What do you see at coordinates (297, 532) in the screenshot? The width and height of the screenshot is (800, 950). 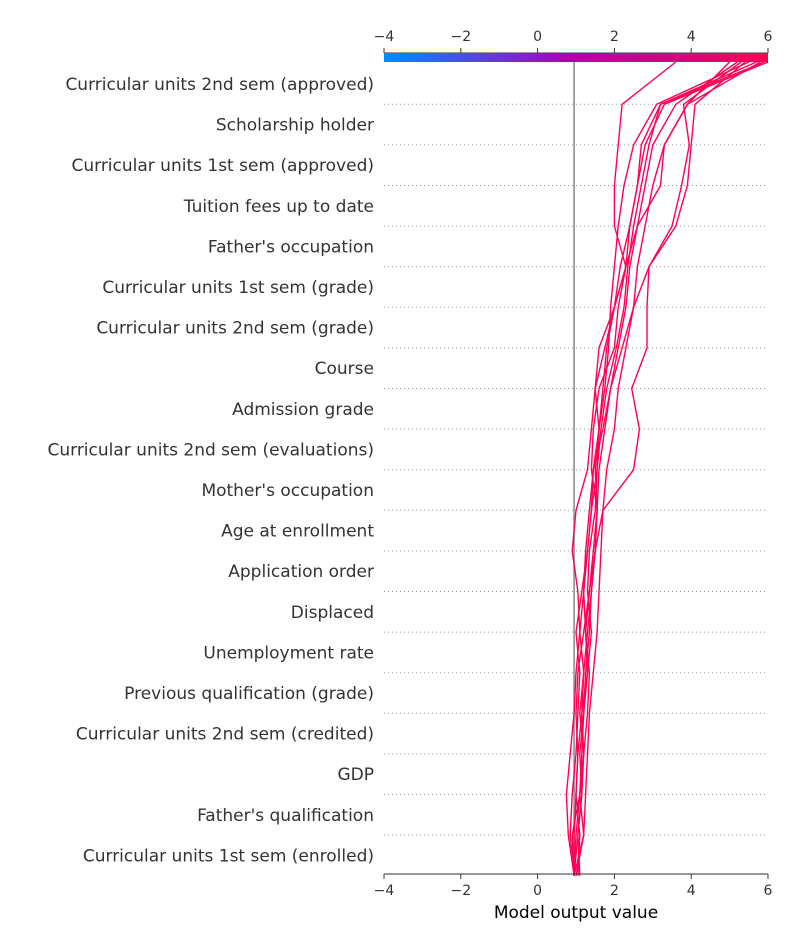 I see `feature-label: Age at enrollment` at bounding box center [297, 532].